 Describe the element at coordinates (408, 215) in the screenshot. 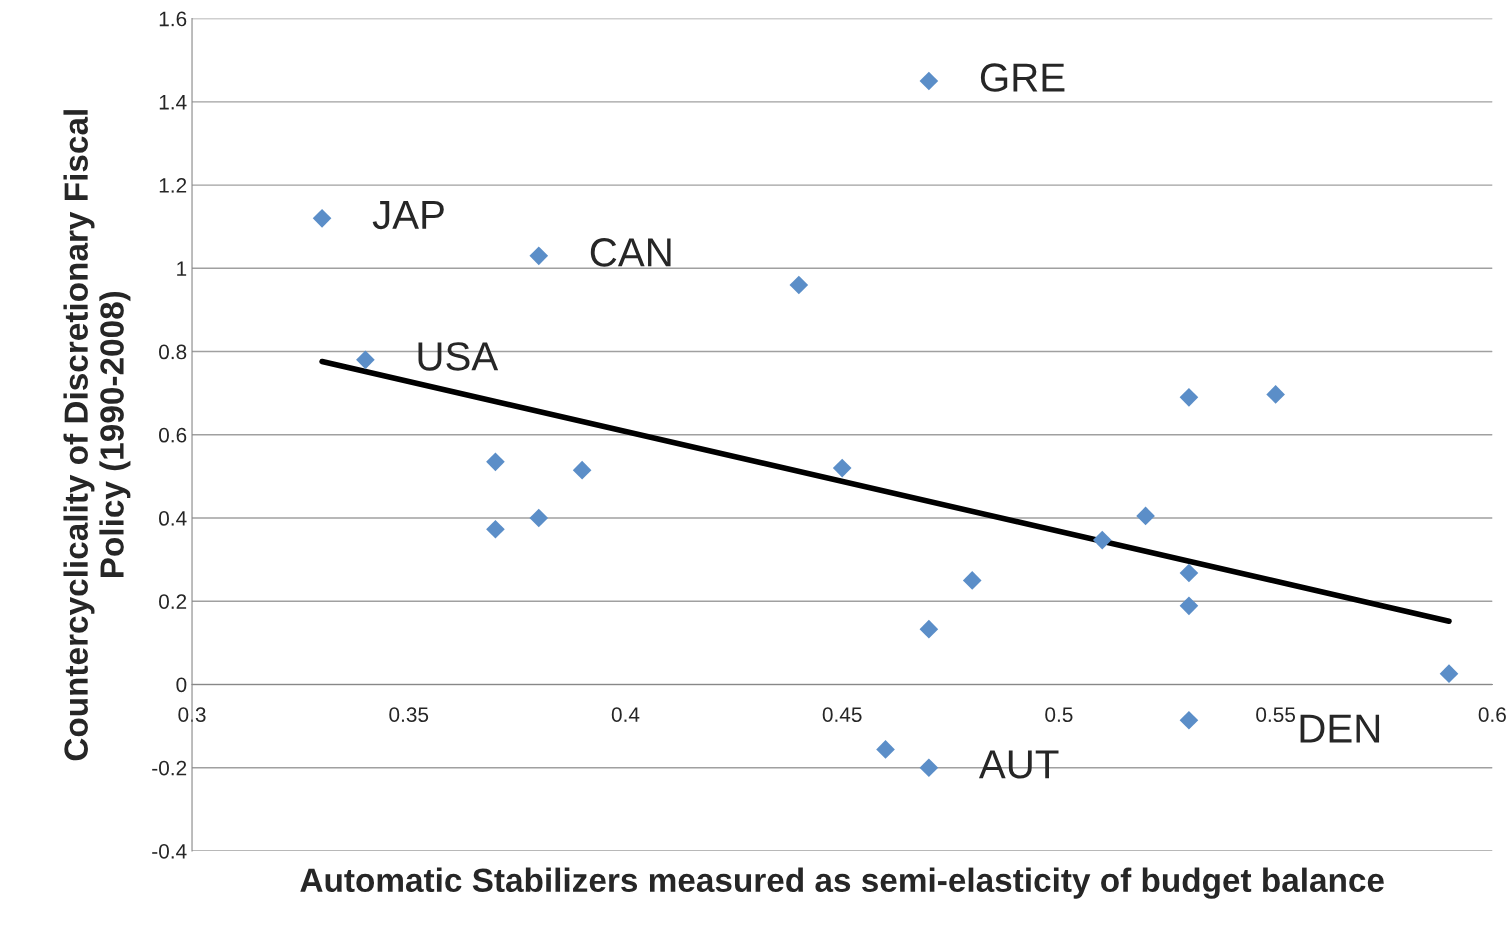

I see `annotation: JAP` at that location.